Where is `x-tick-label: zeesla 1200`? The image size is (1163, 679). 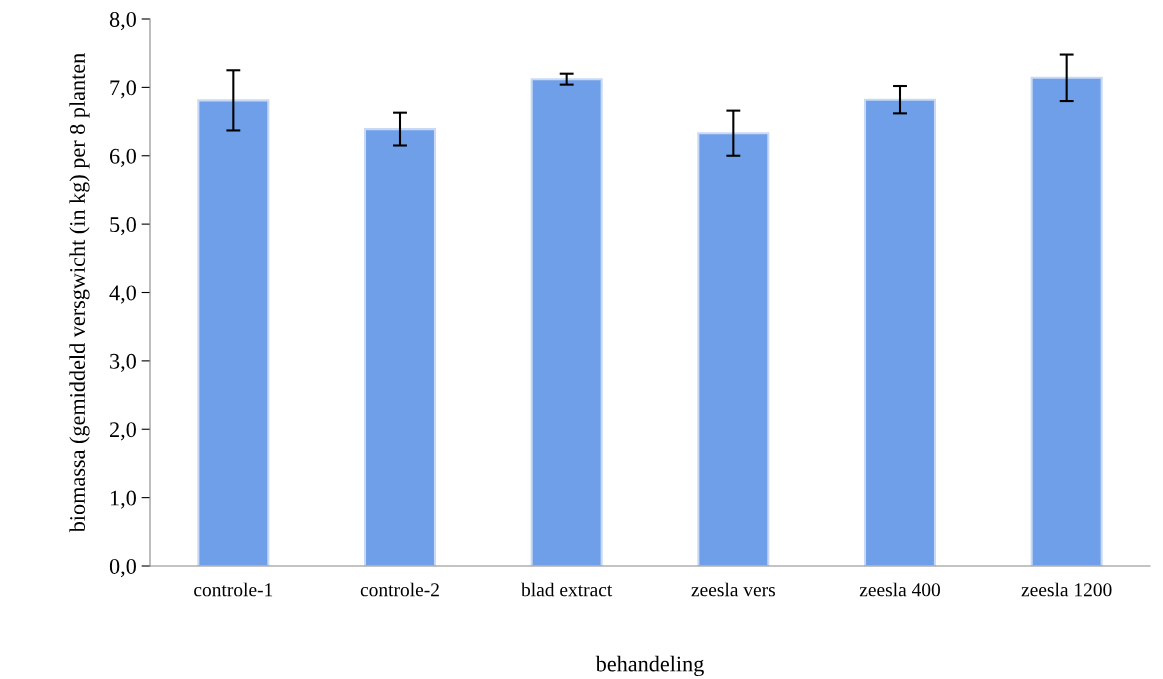 x-tick-label: zeesla 1200 is located at coordinates (1066, 589).